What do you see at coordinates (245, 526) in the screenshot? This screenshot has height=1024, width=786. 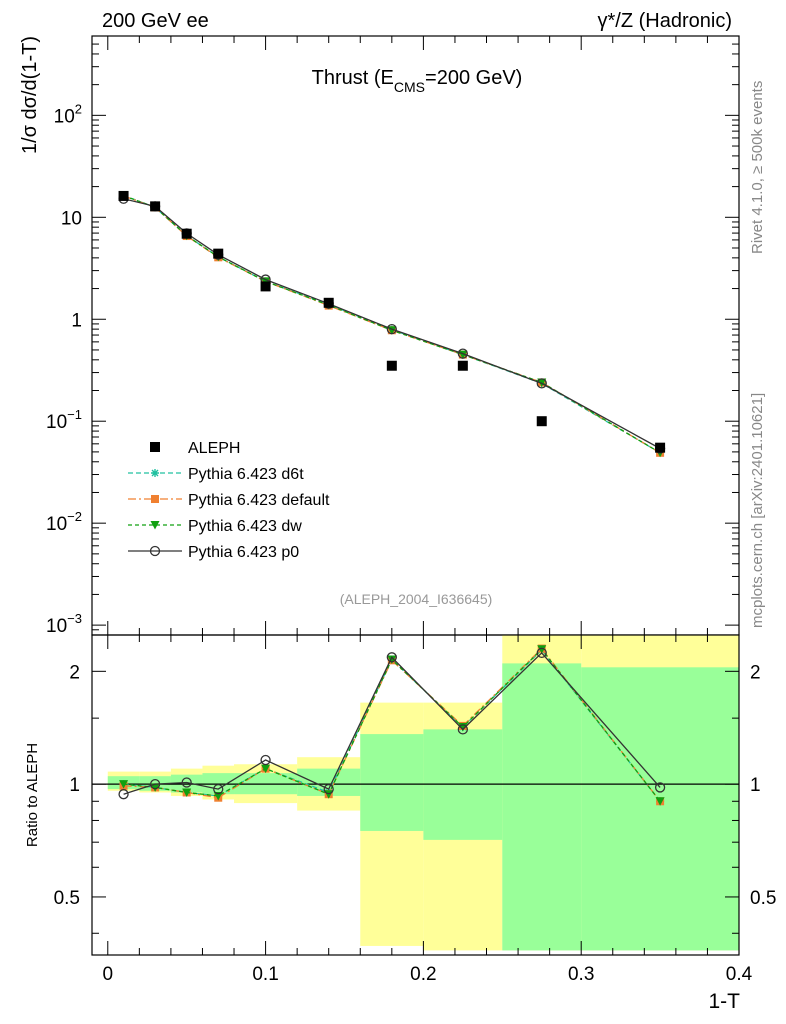 I see `legend-label: Pythia 6.423 dw` at bounding box center [245, 526].